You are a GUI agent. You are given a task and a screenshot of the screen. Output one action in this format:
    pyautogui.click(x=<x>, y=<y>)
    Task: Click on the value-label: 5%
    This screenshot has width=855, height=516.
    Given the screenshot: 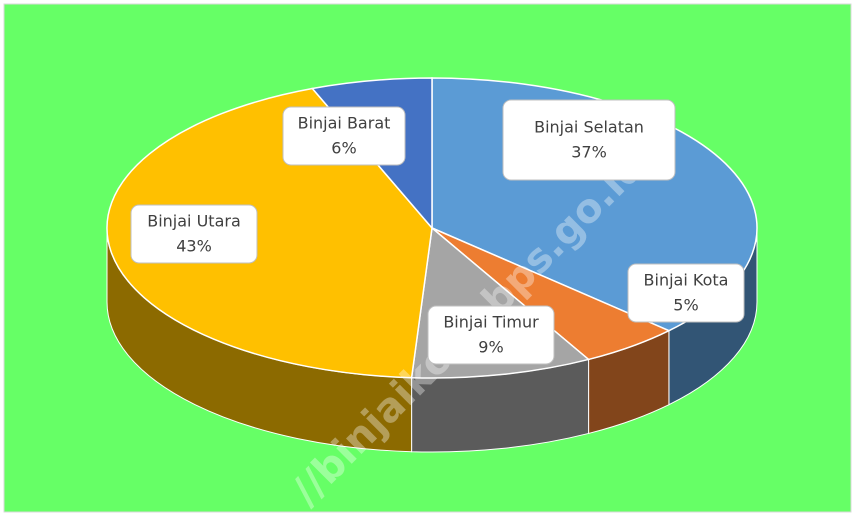 What is the action you would take?
    pyautogui.click(x=685, y=305)
    